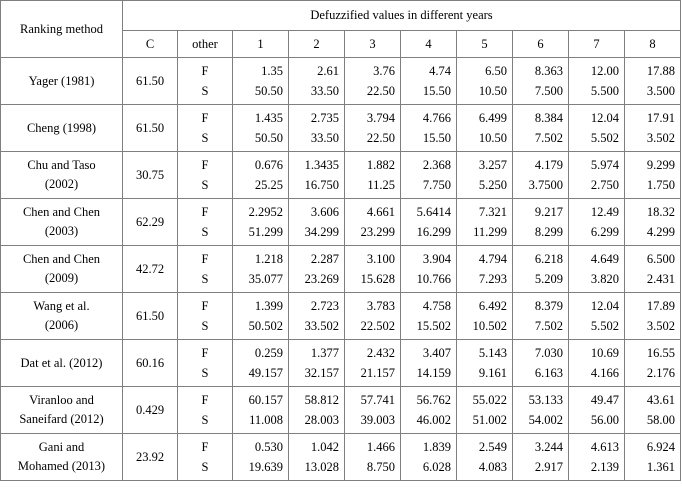 The width and height of the screenshot is (682, 490). I want to click on c-cell: 23.92, so click(150, 457).